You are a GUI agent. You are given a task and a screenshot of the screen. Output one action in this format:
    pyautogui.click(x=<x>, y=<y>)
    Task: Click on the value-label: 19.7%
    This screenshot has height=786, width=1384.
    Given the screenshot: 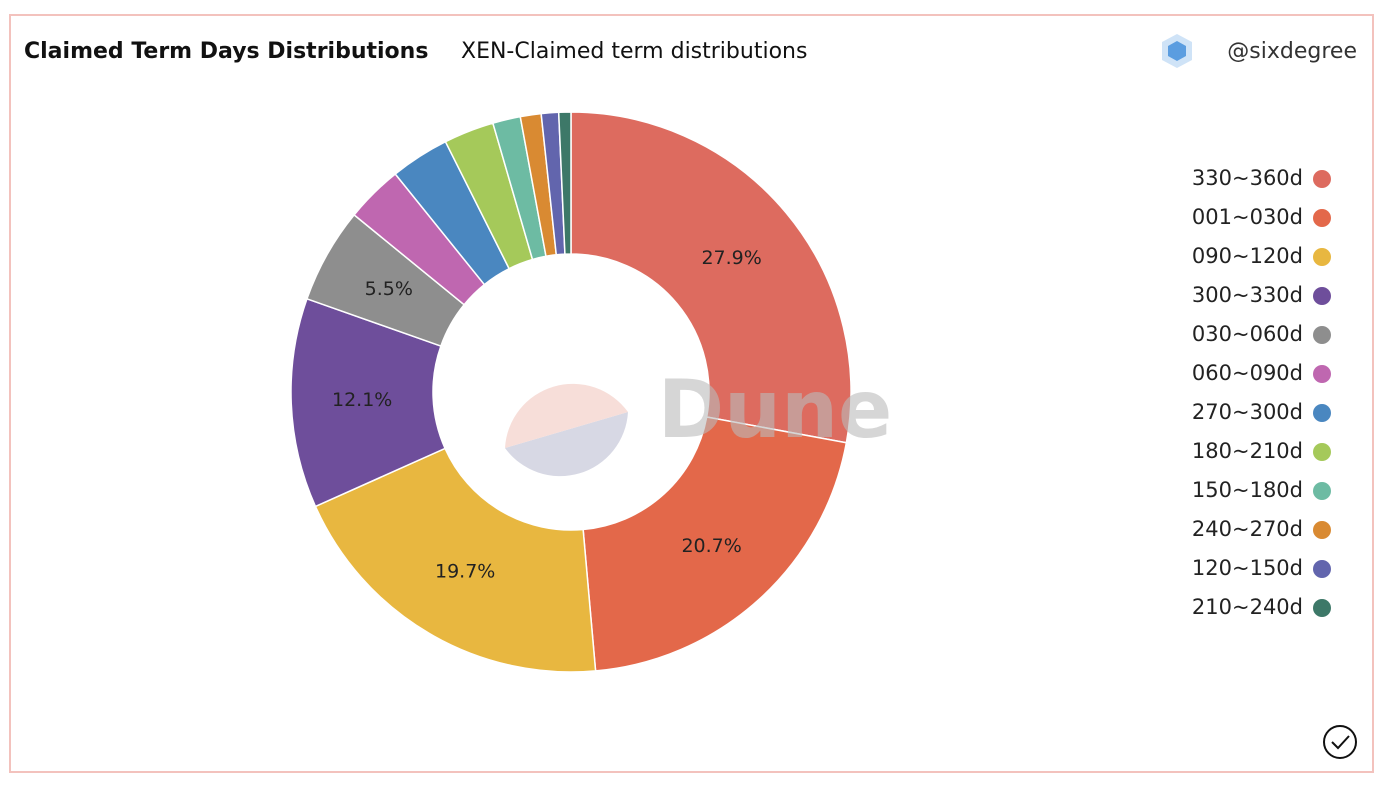 What is the action you would take?
    pyautogui.click(x=465, y=572)
    